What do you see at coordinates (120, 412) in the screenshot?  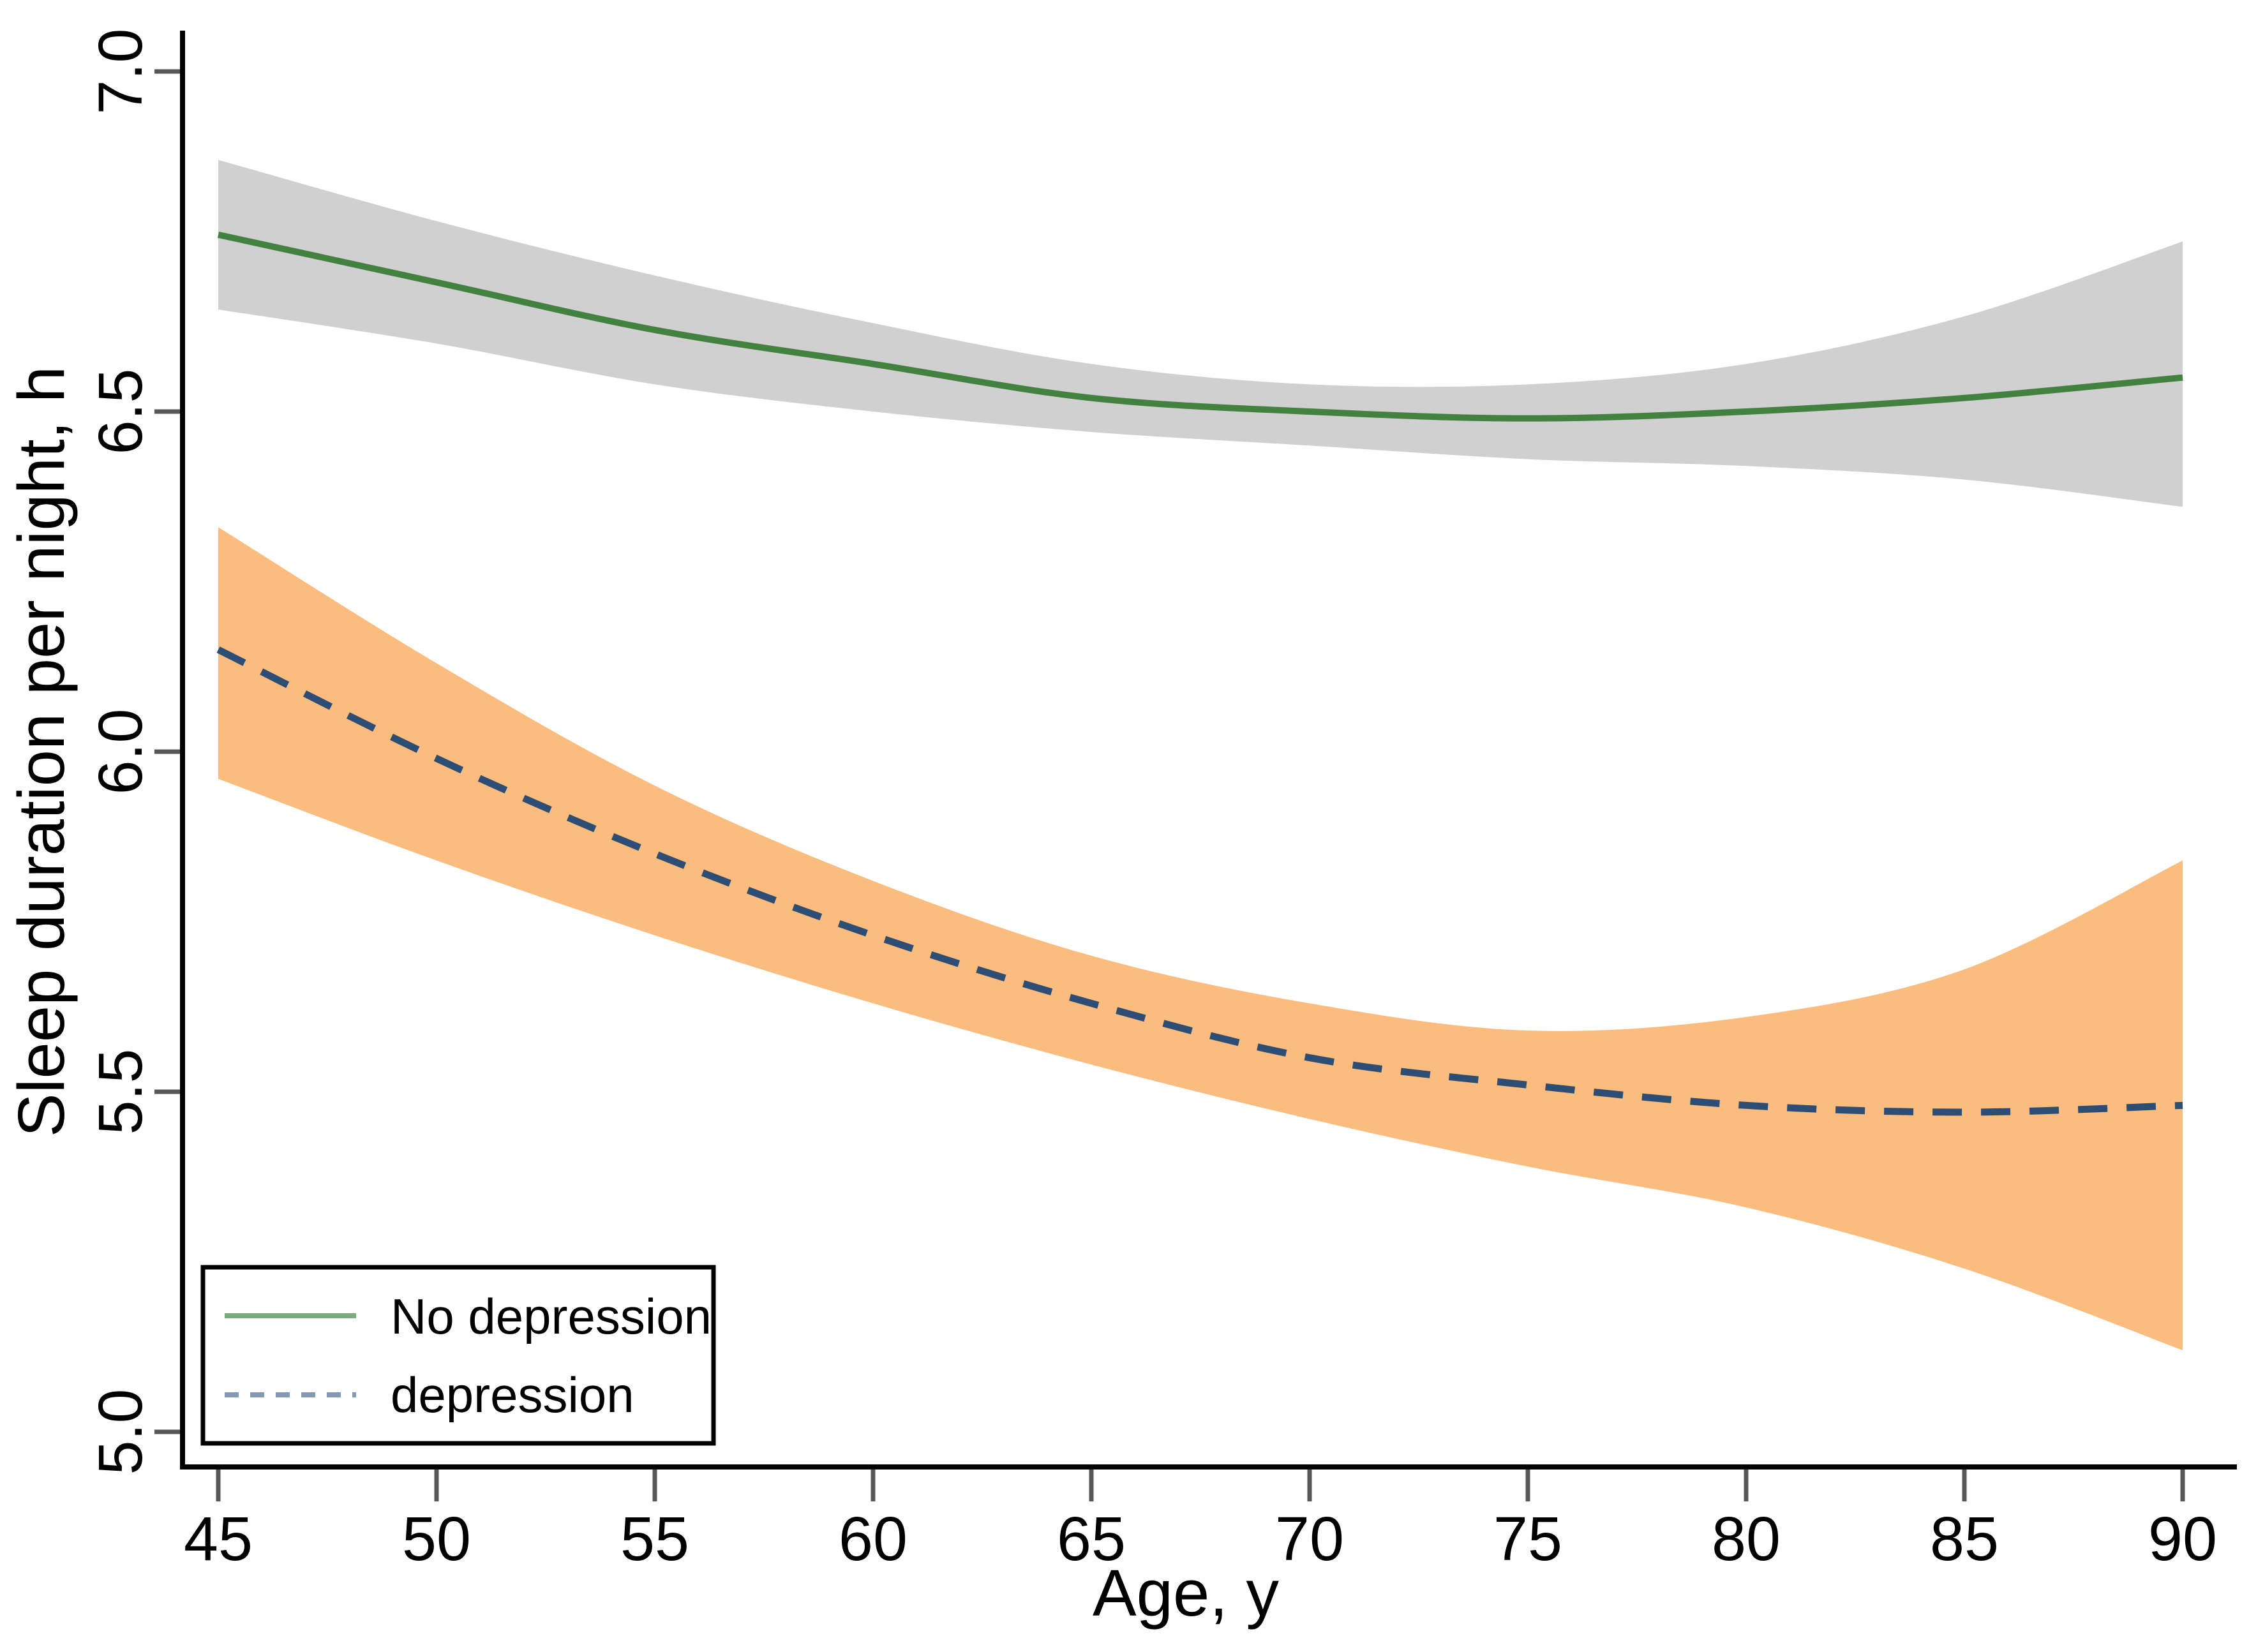 I see `y-tick-label: 6.5` at bounding box center [120, 412].